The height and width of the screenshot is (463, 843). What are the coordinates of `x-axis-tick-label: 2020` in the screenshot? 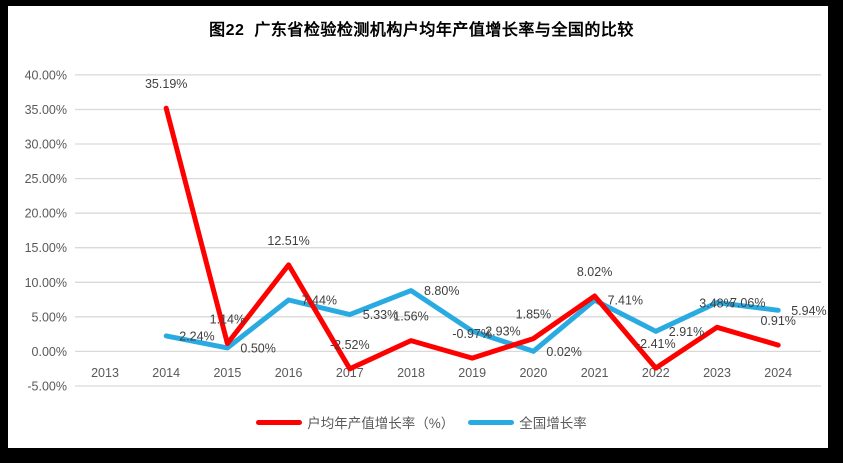 It's located at (533, 373).